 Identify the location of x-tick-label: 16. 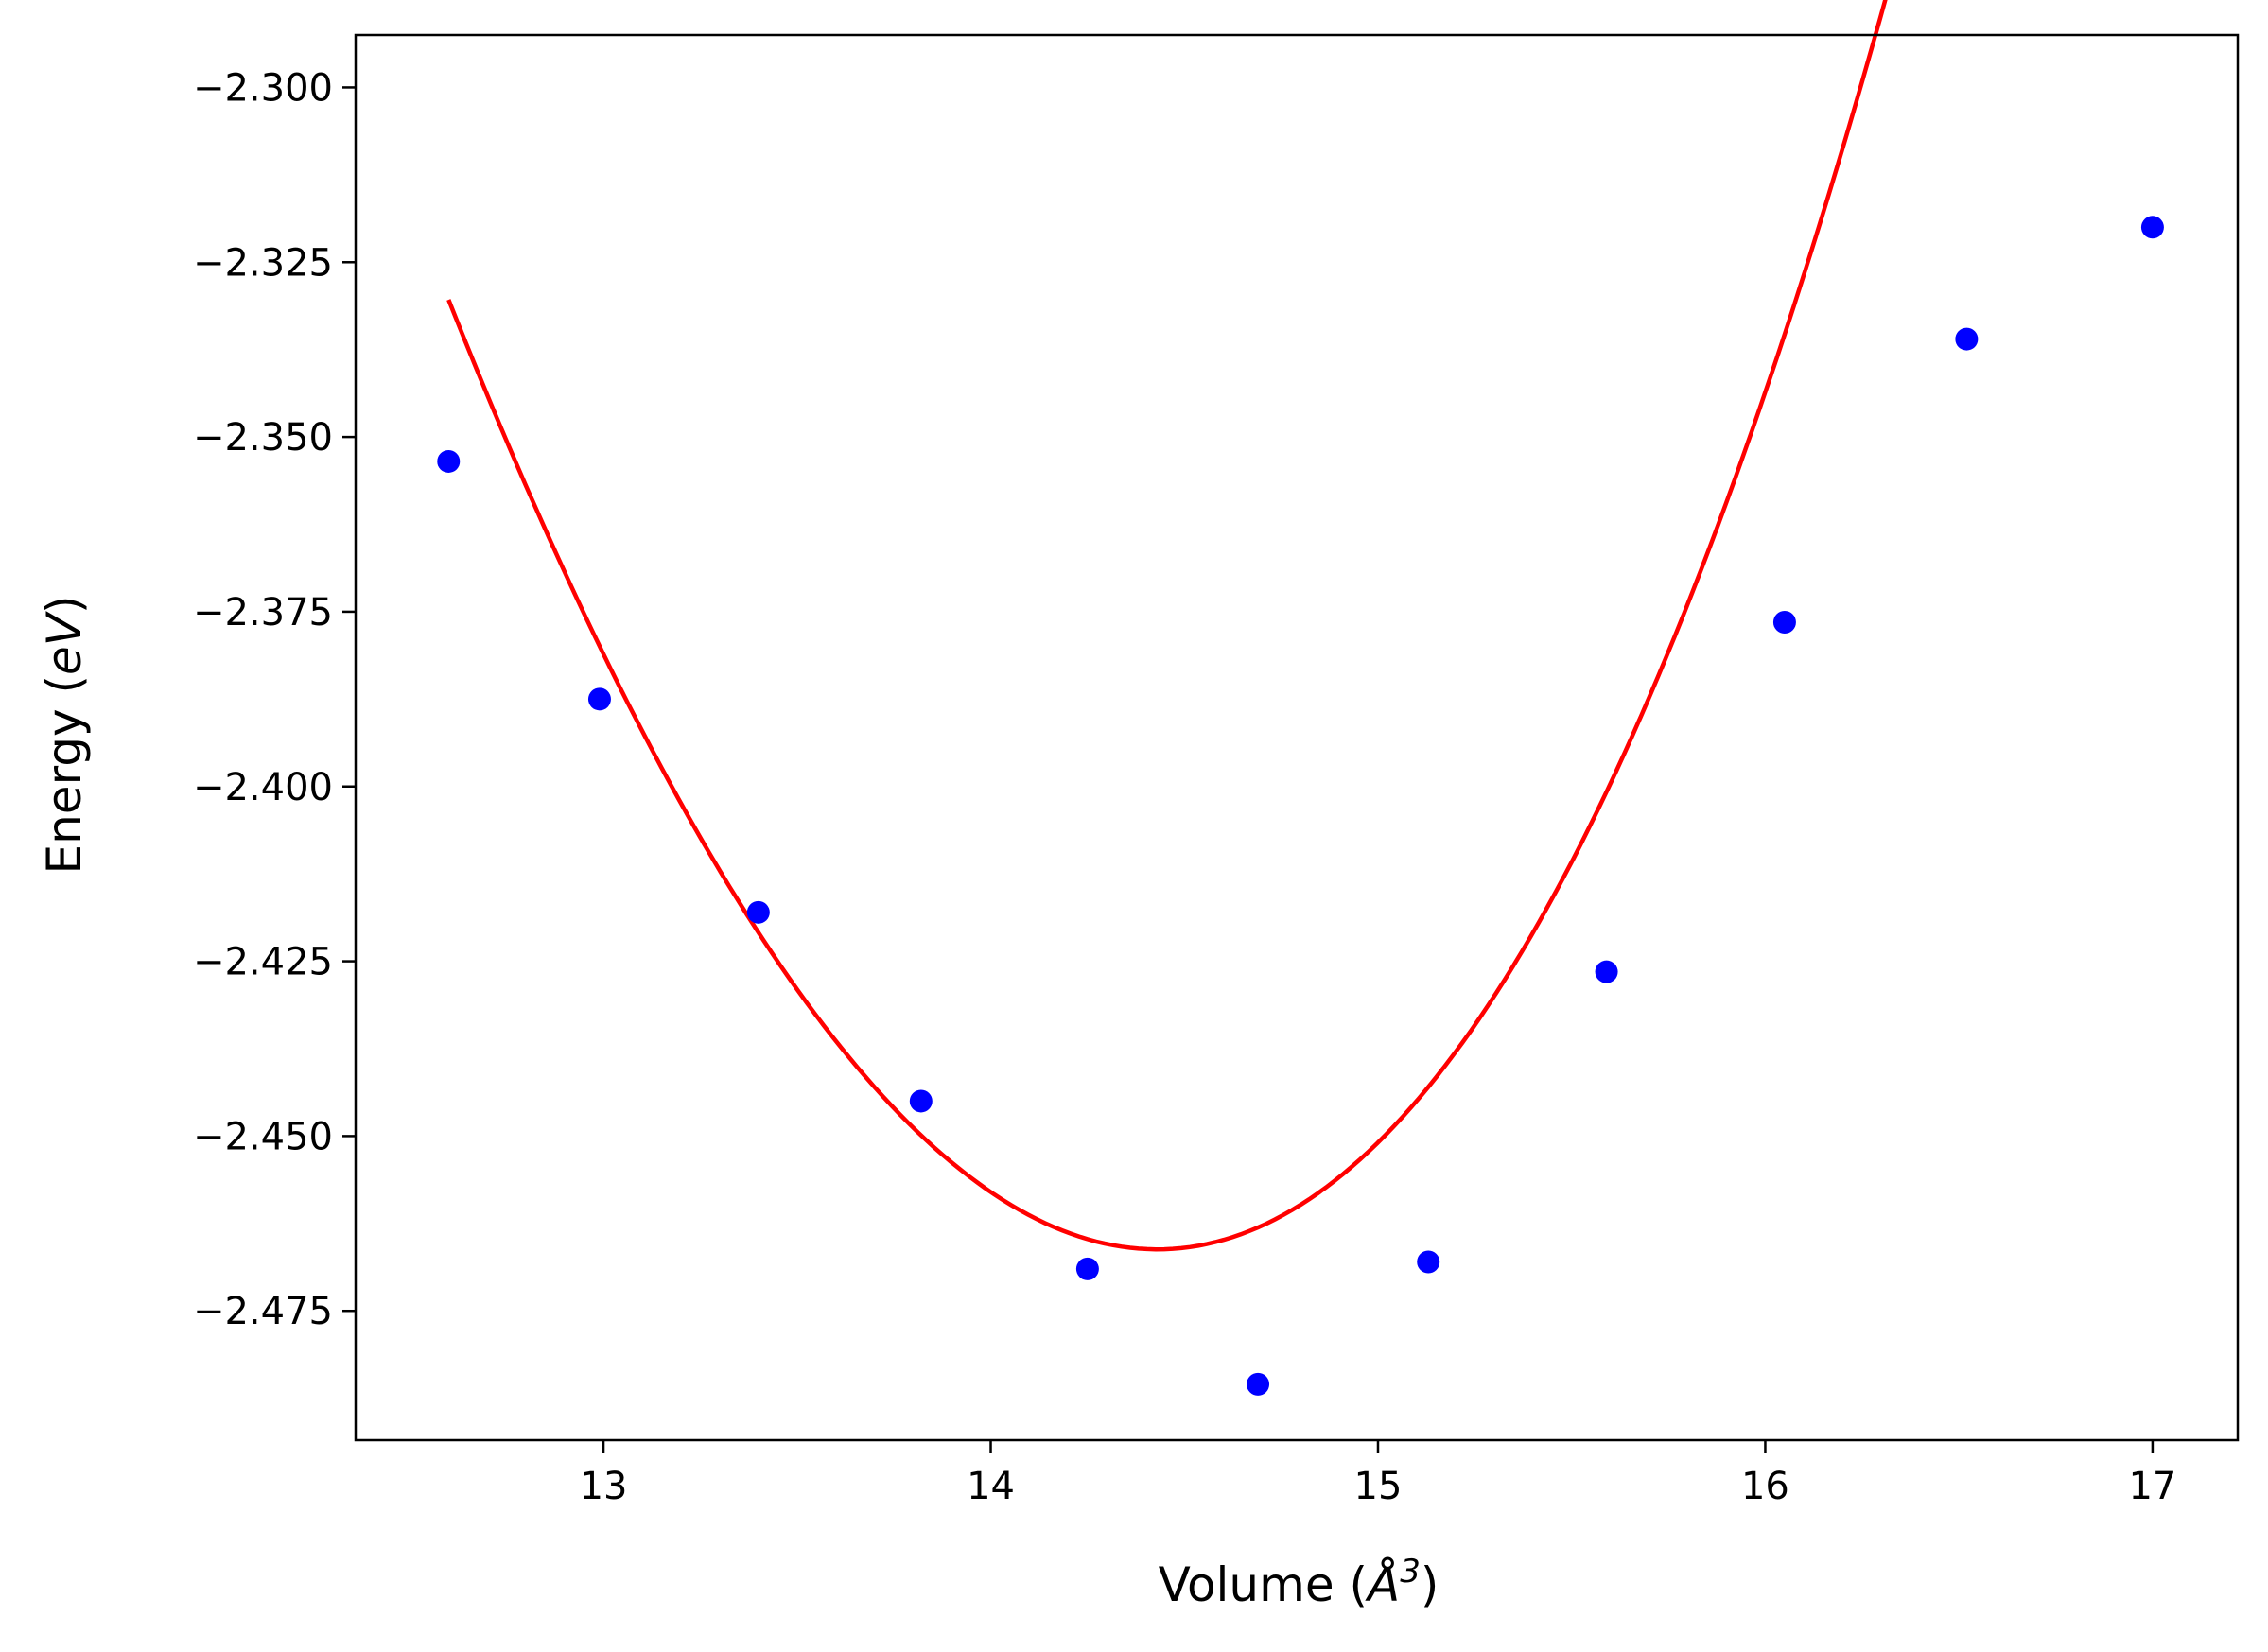
(1765, 1487).